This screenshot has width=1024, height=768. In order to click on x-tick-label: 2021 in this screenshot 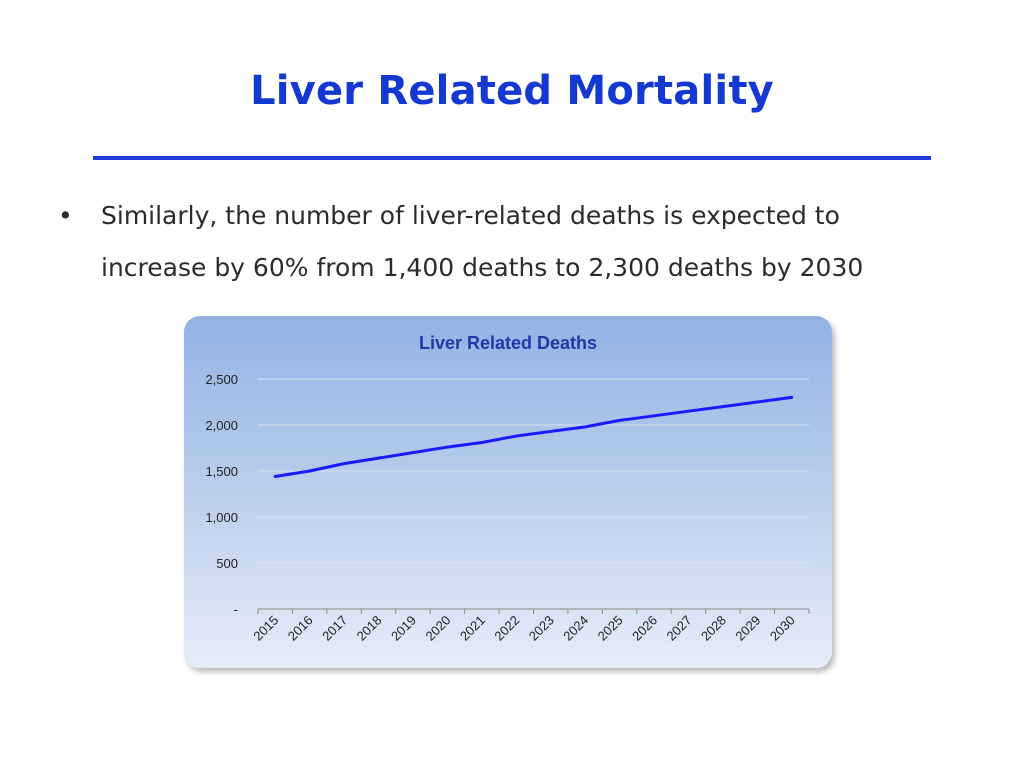, I will do `click(472, 628)`.